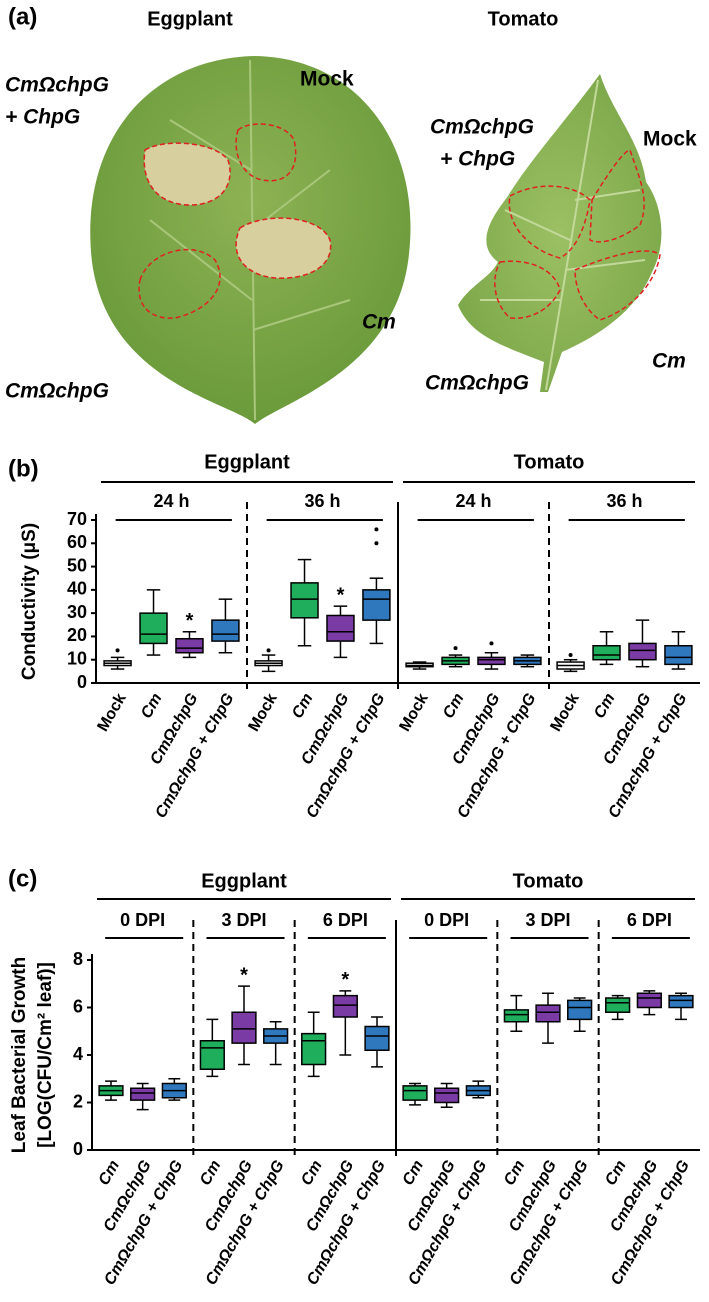 This screenshot has width=709, height=1302. Describe the element at coordinates (19, 1055) in the screenshot. I see `y-axis-label: Leaf Bacterial Growth` at that location.